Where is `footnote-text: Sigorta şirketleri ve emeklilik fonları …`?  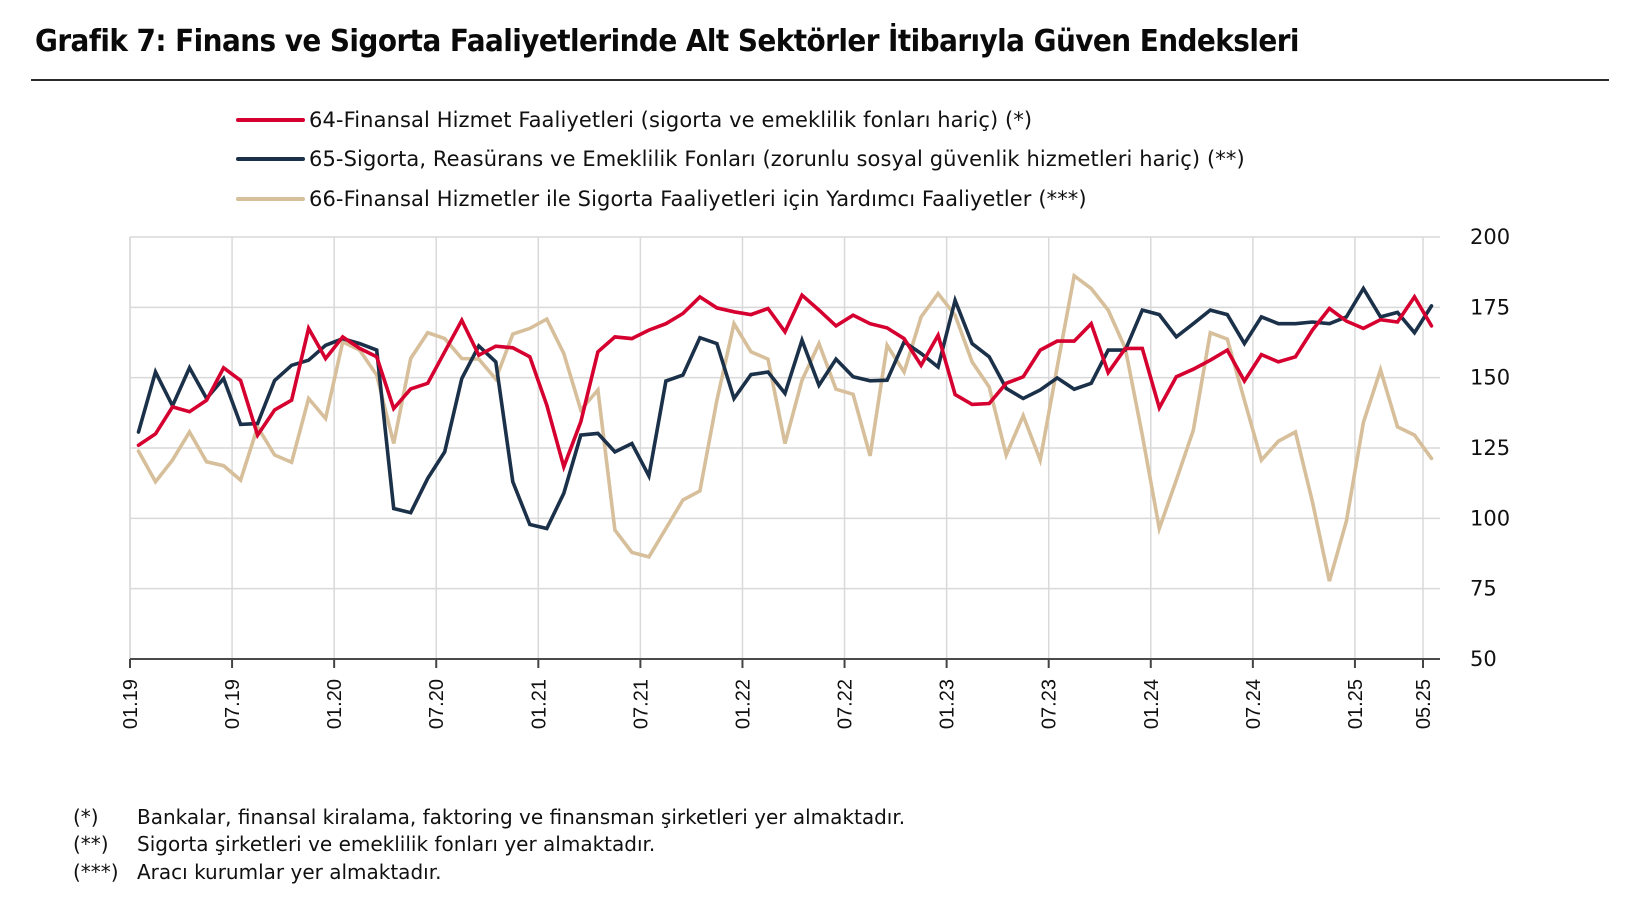
footnote-text: Sigorta şirketleri ve emeklilik fonları … is located at coordinates (396, 844).